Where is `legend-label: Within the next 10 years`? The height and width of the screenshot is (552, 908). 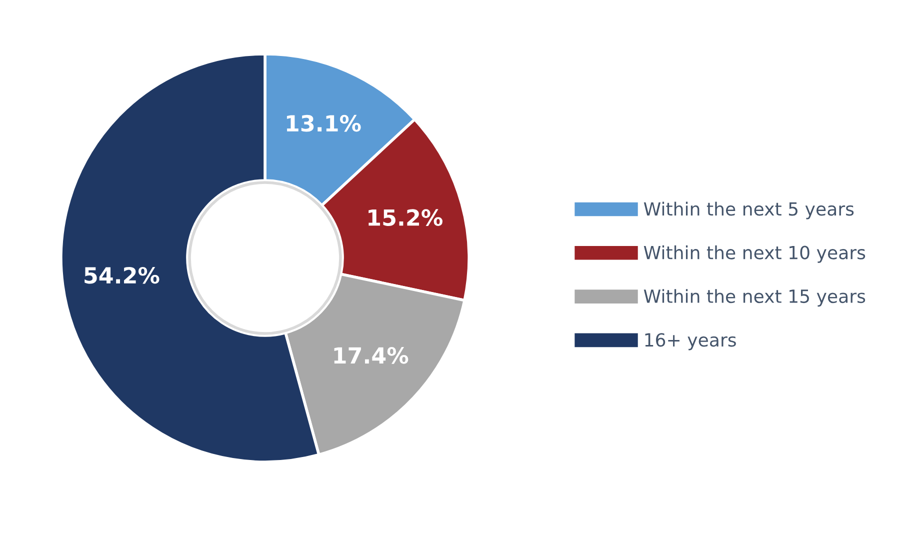
legend-label: Within the next 10 years is located at coordinates (755, 254).